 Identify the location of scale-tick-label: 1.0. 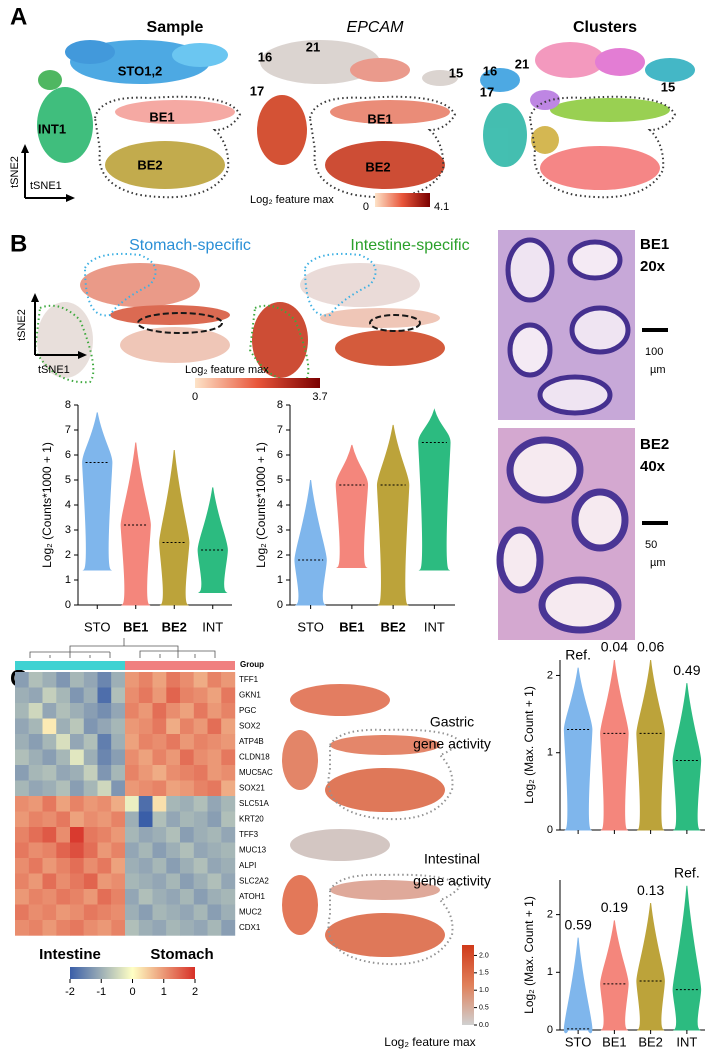
(484, 990).